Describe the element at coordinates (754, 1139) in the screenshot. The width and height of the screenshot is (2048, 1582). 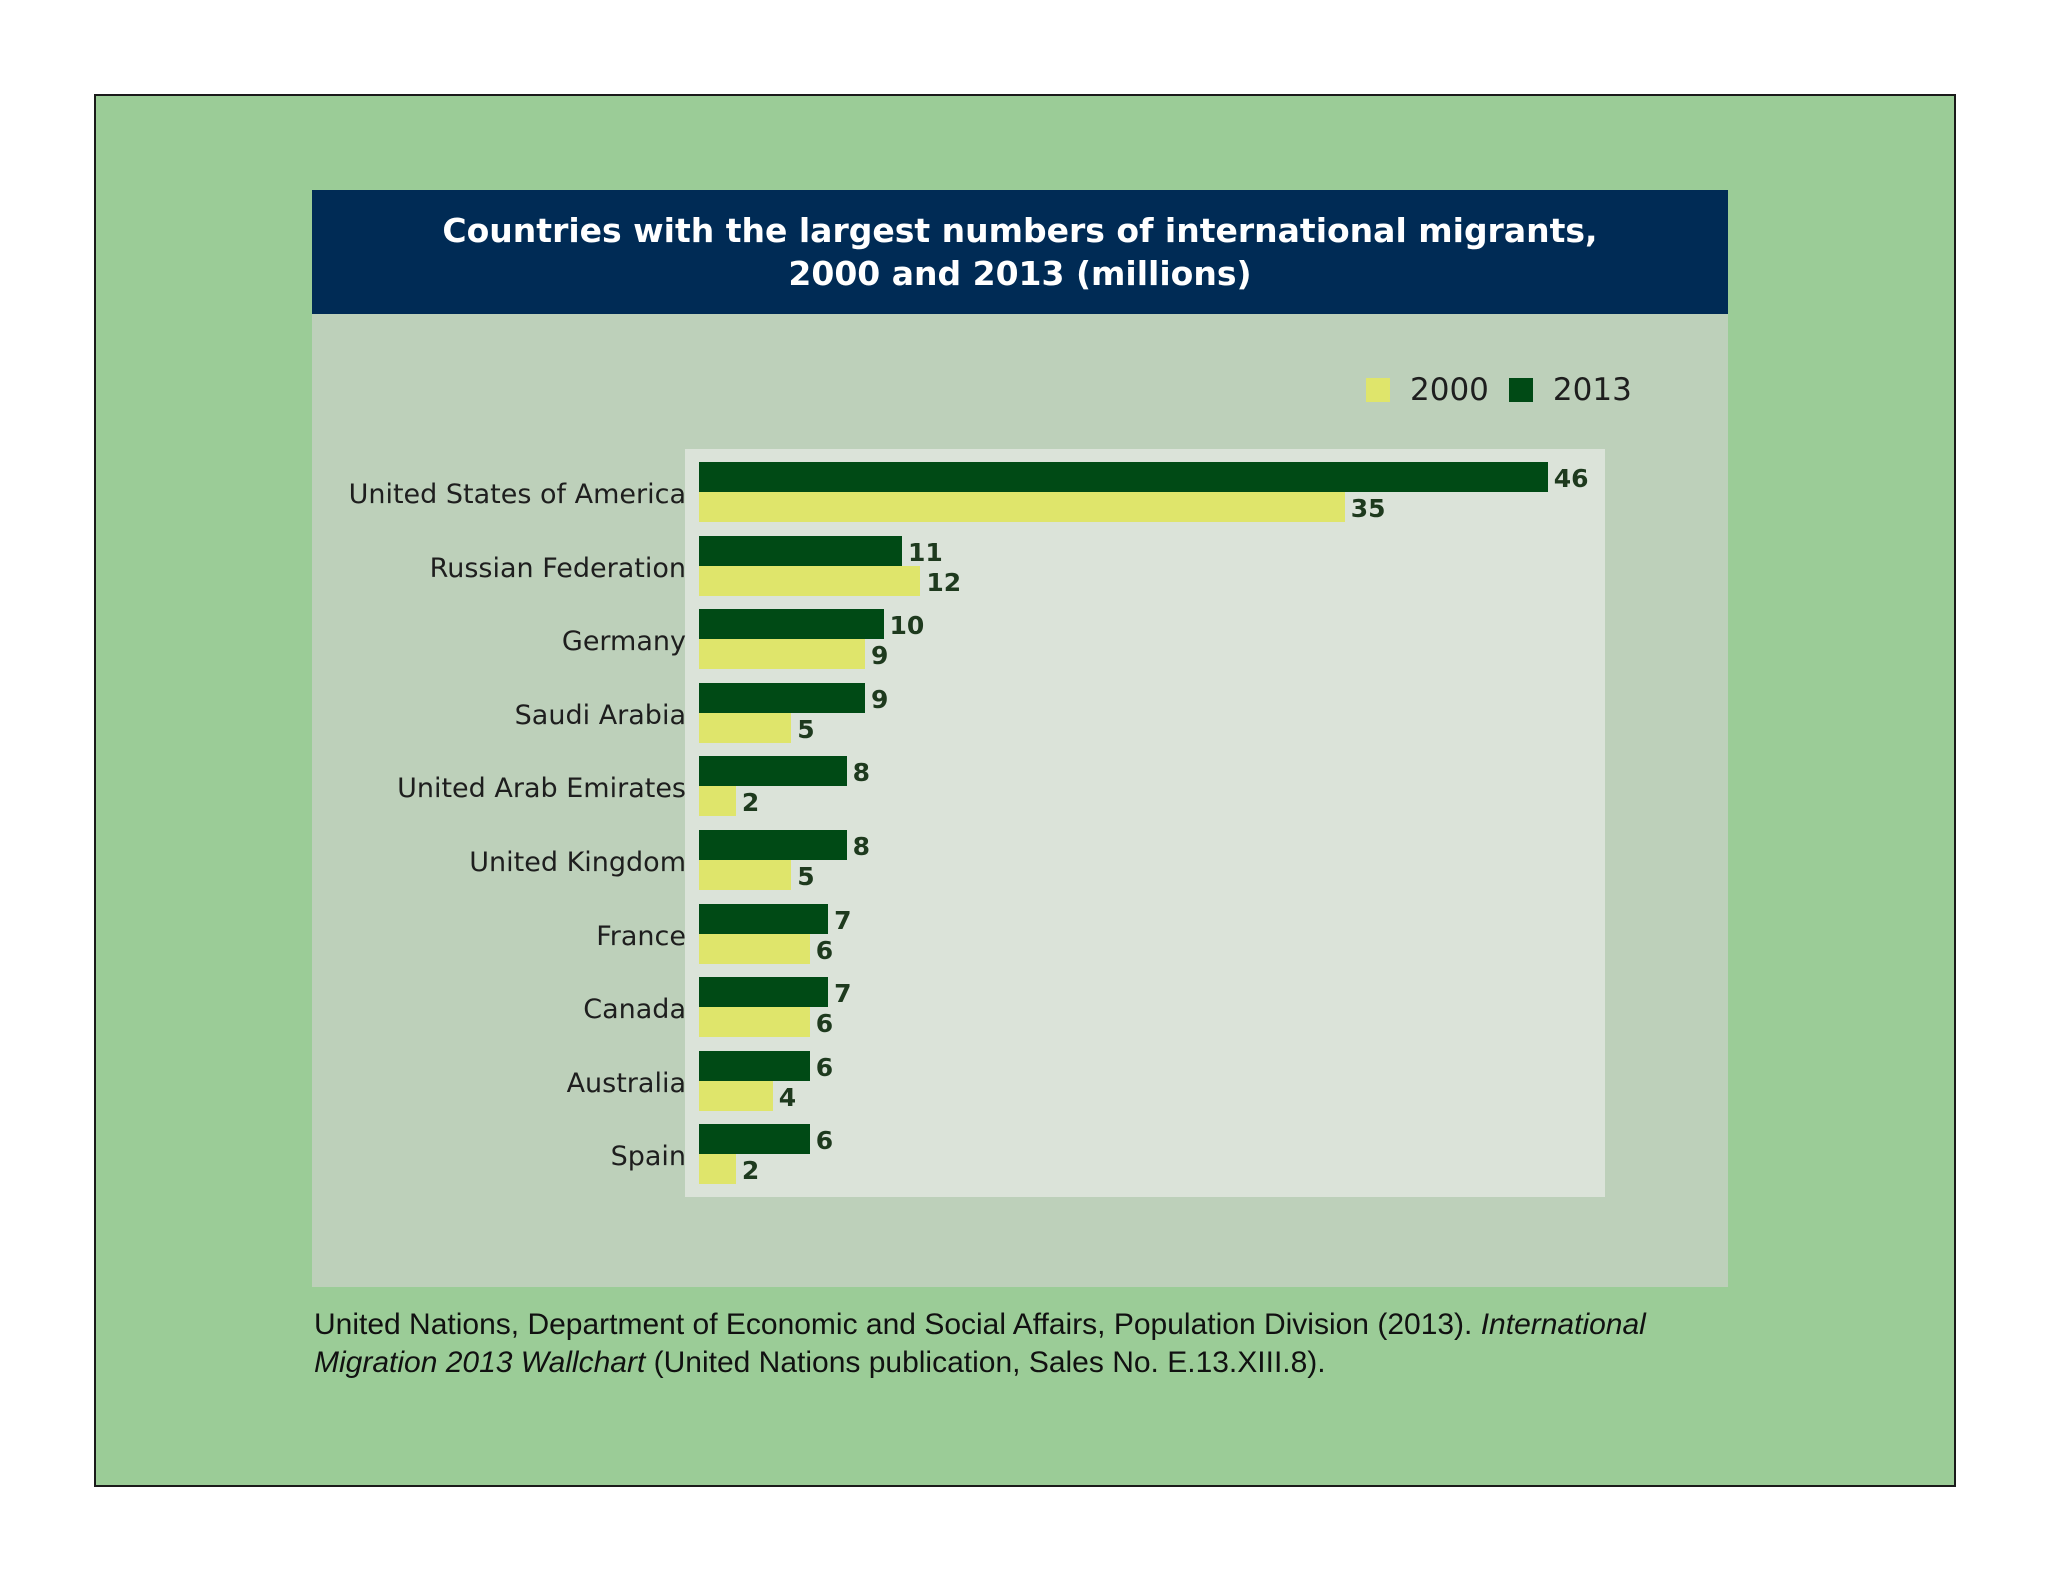
I see `bar-2013-spain` at that location.